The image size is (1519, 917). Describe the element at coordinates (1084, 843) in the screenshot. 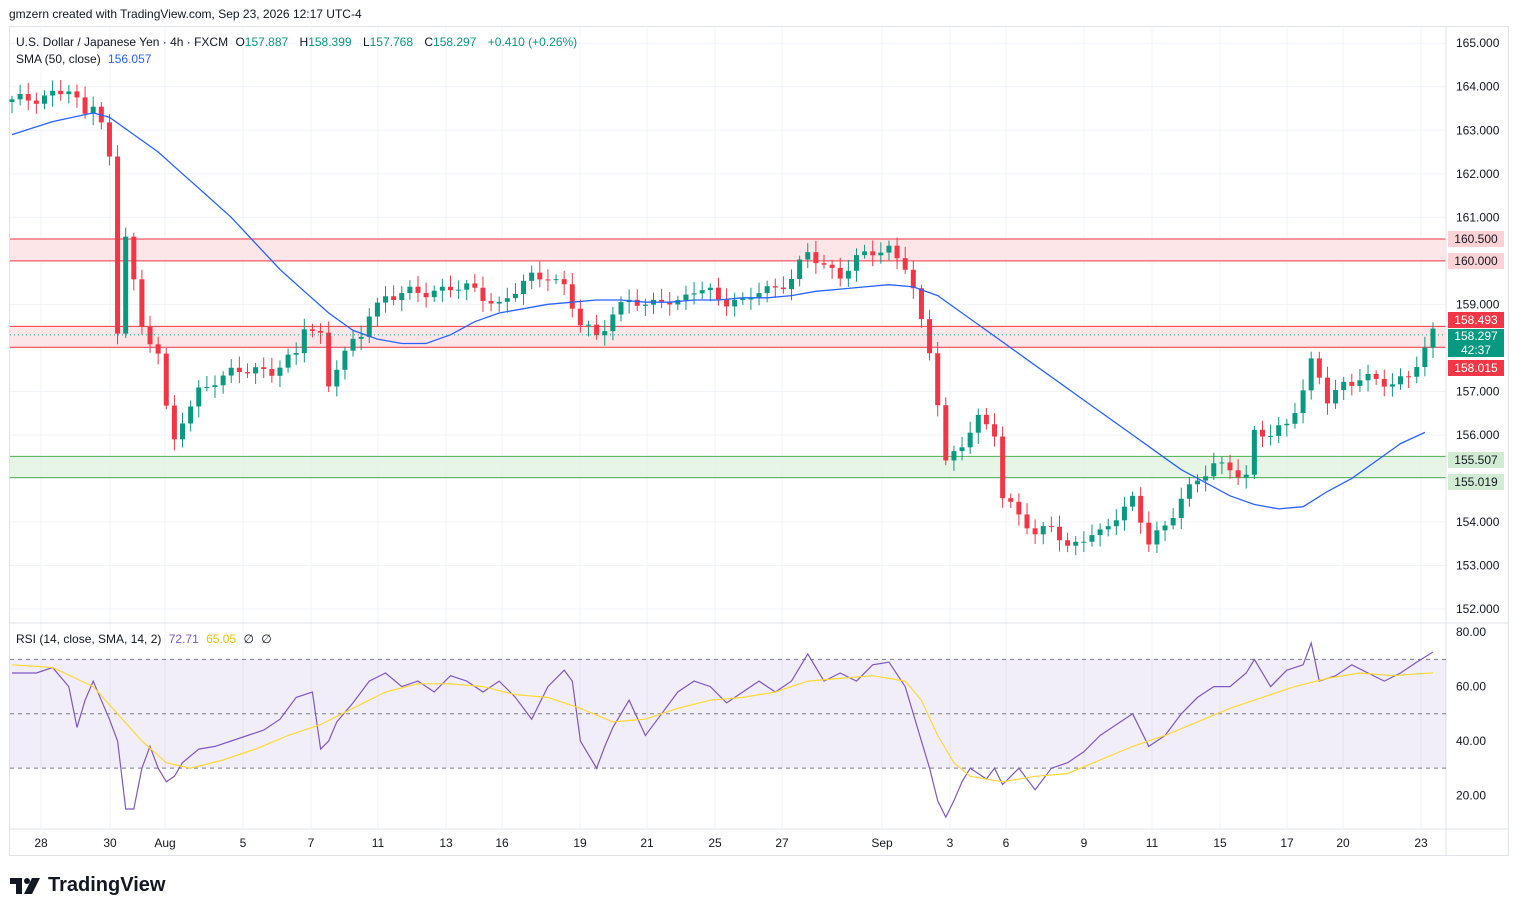

I see `time-tick-label: 9` at that location.